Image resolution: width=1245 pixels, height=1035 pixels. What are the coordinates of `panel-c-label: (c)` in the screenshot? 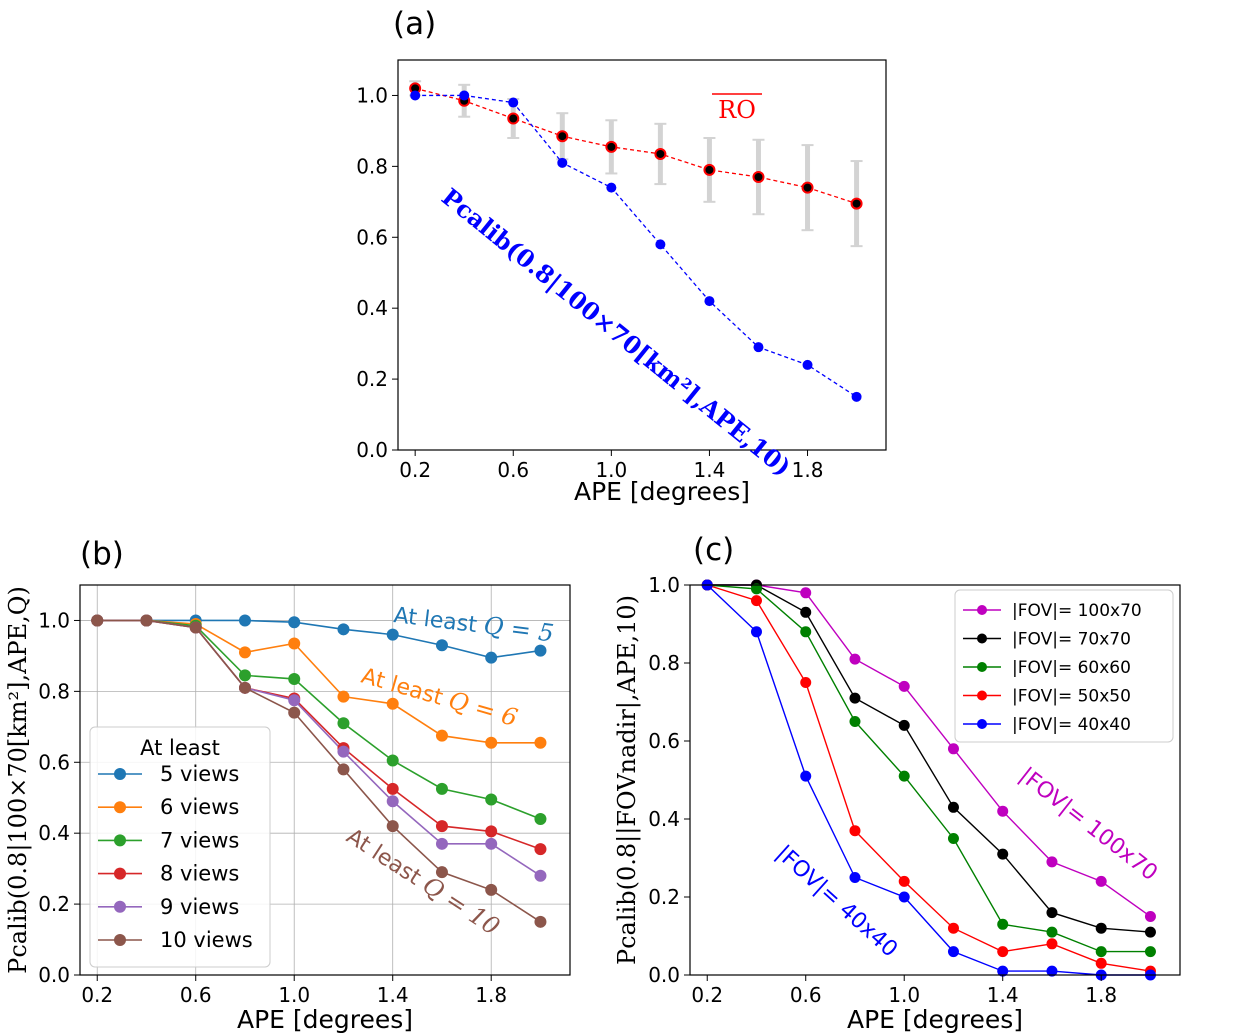 It's located at (713, 550).